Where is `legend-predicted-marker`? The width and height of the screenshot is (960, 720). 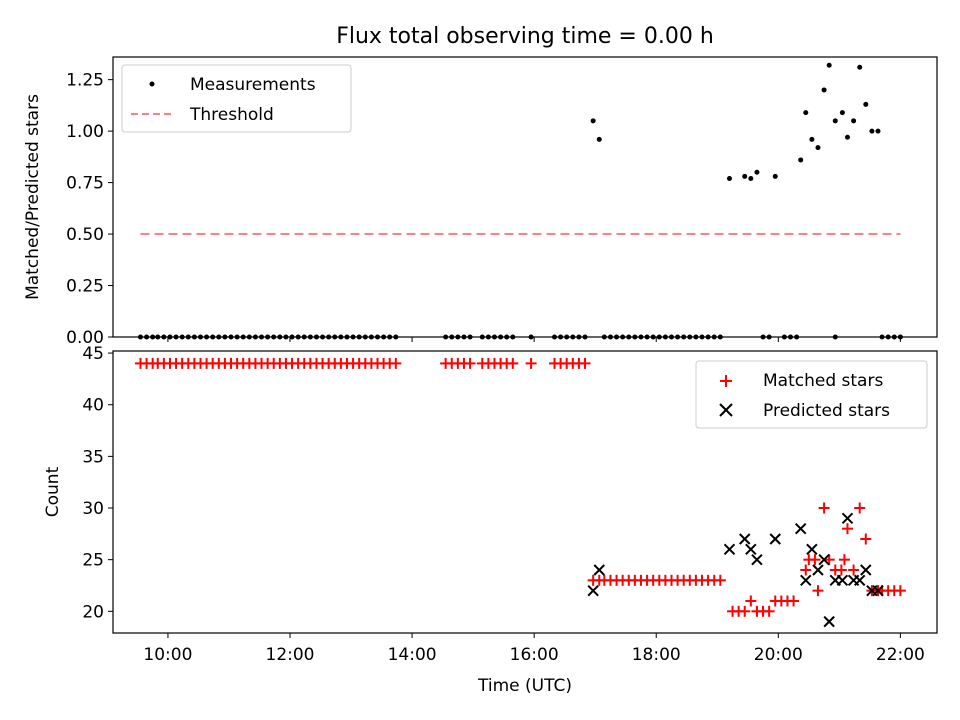 legend-predicted-marker is located at coordinates (726, 410).